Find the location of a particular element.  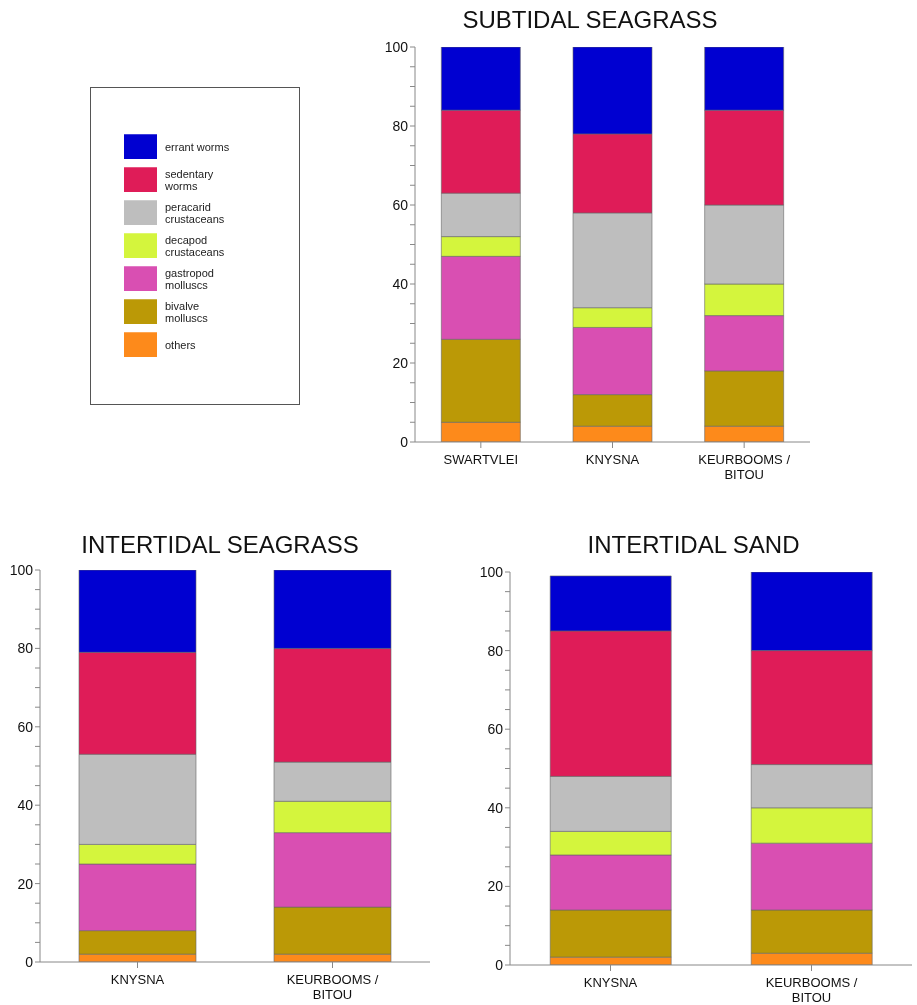

legend-label: sedentary worms is located at coordinates (190, 179).